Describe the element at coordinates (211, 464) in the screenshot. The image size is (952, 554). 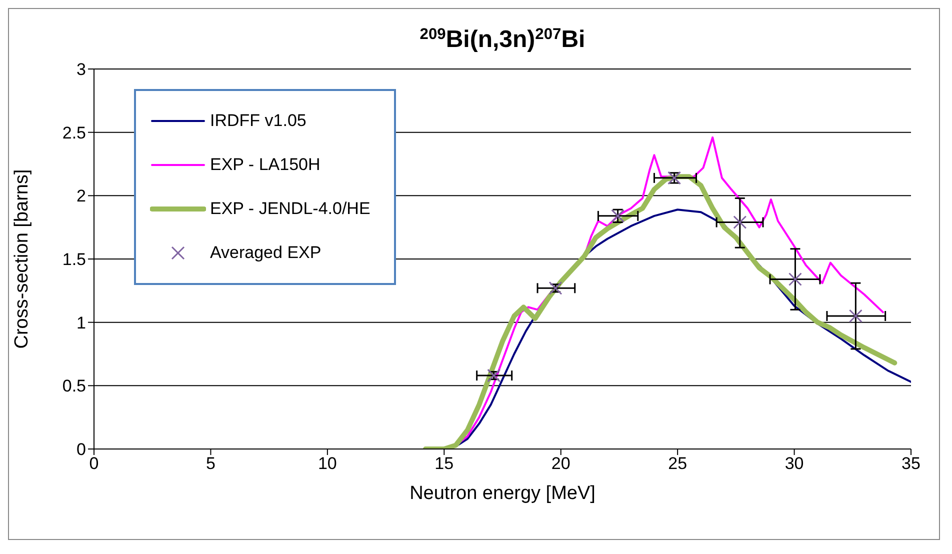
I see `x-tick-label: 5` at that location.